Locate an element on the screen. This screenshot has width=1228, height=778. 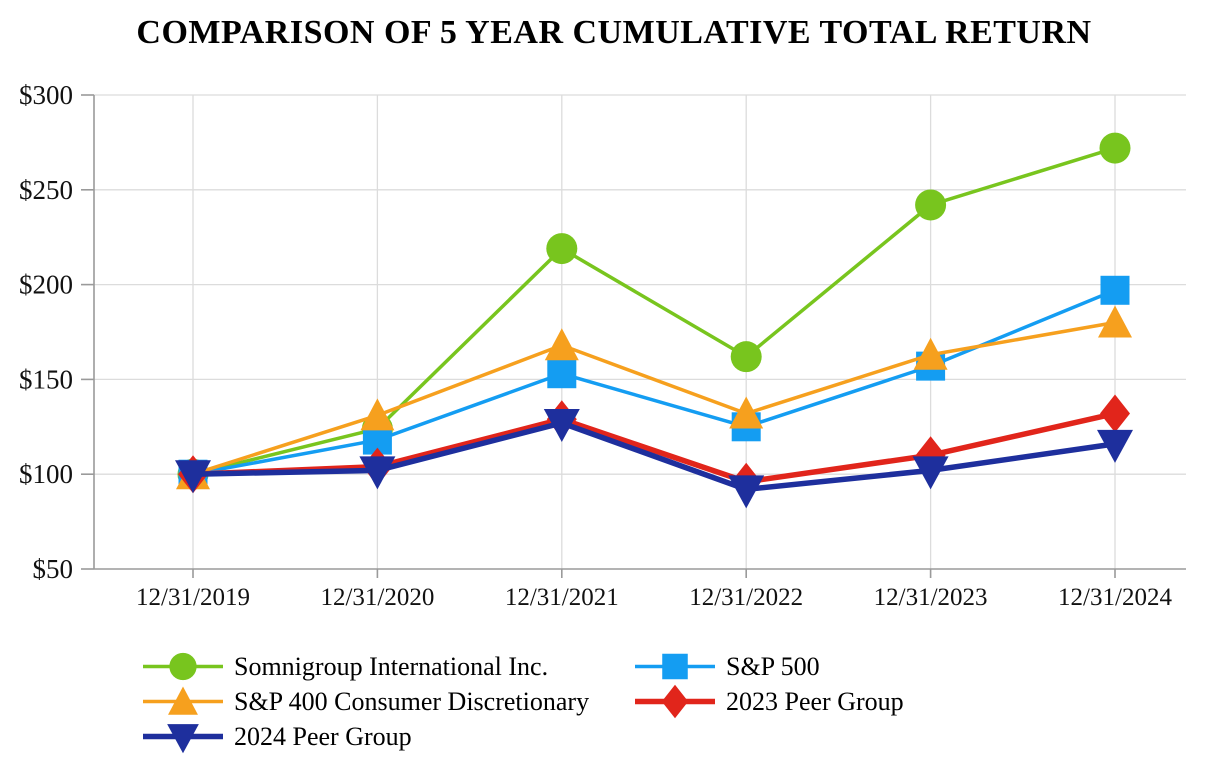
legend-label: S&P 500 is located at coordinates (773, 666).